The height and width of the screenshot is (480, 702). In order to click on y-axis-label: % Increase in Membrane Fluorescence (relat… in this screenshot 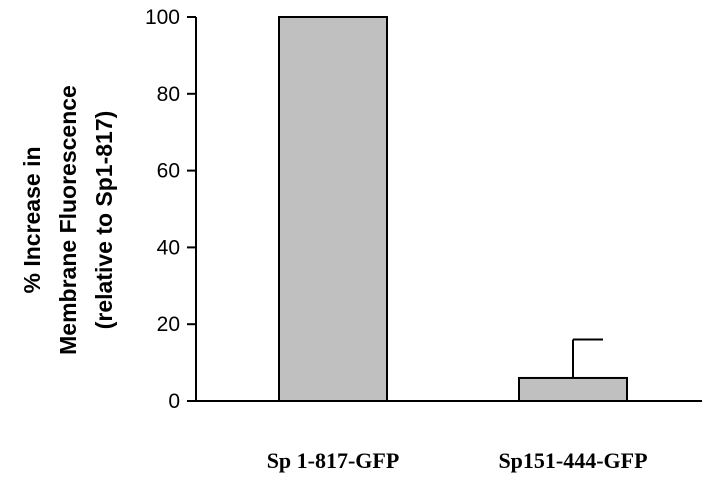, I will do `click(68, 220)`.